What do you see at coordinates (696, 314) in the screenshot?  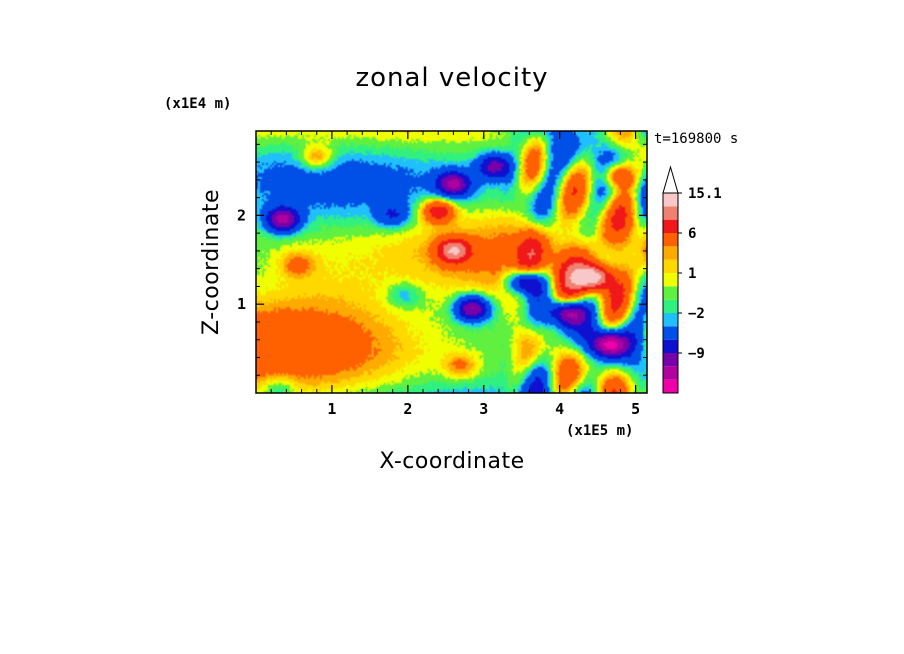 I see `colorbar-label: −2` at bounding box center [696, 314].